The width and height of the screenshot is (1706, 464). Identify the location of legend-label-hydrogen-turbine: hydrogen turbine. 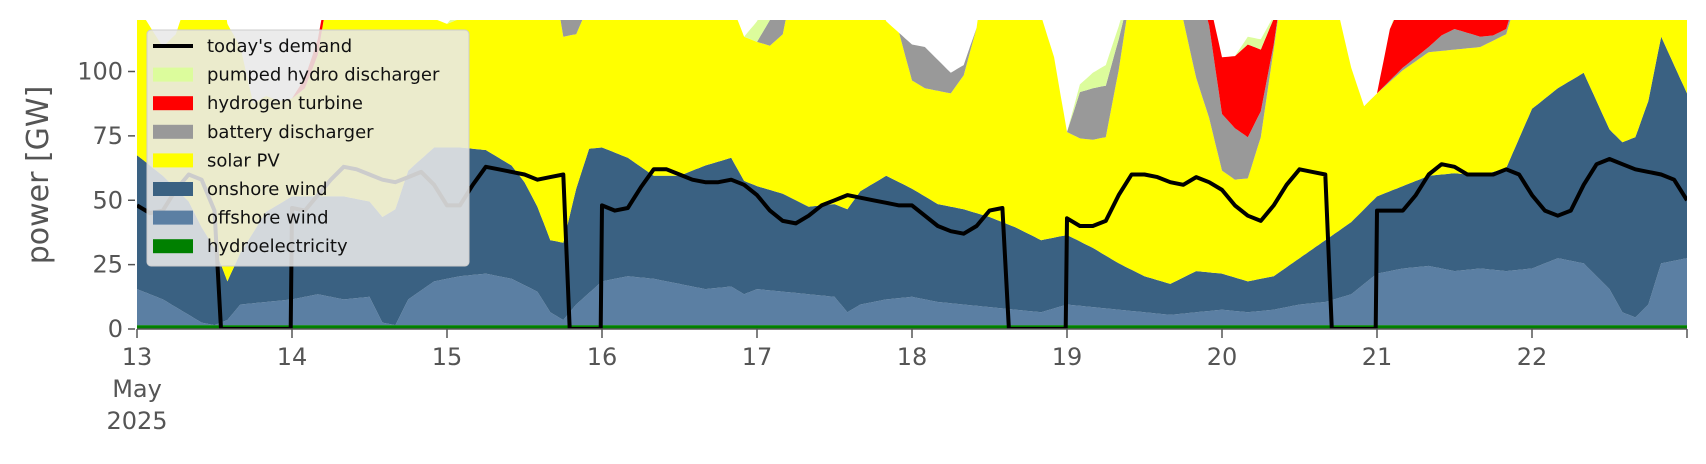
(285, 103).